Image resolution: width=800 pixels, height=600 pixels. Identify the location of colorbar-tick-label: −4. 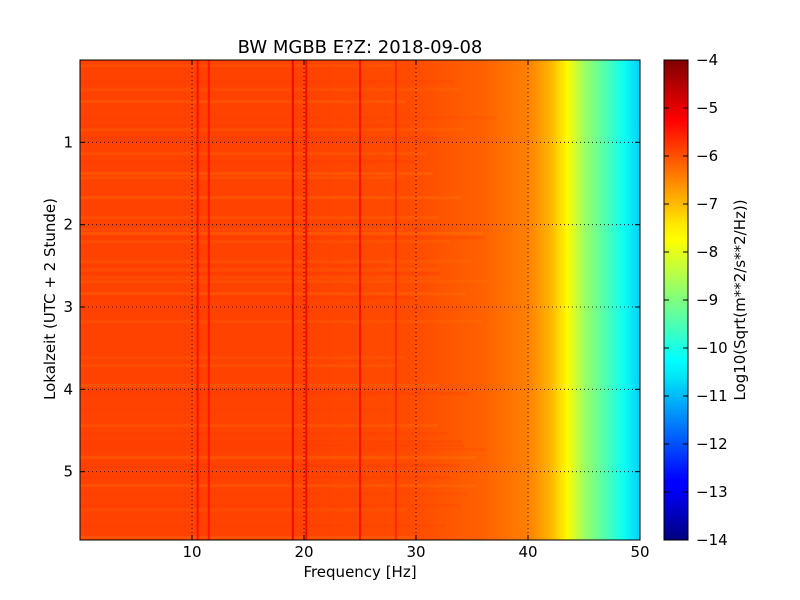
(707, 60).